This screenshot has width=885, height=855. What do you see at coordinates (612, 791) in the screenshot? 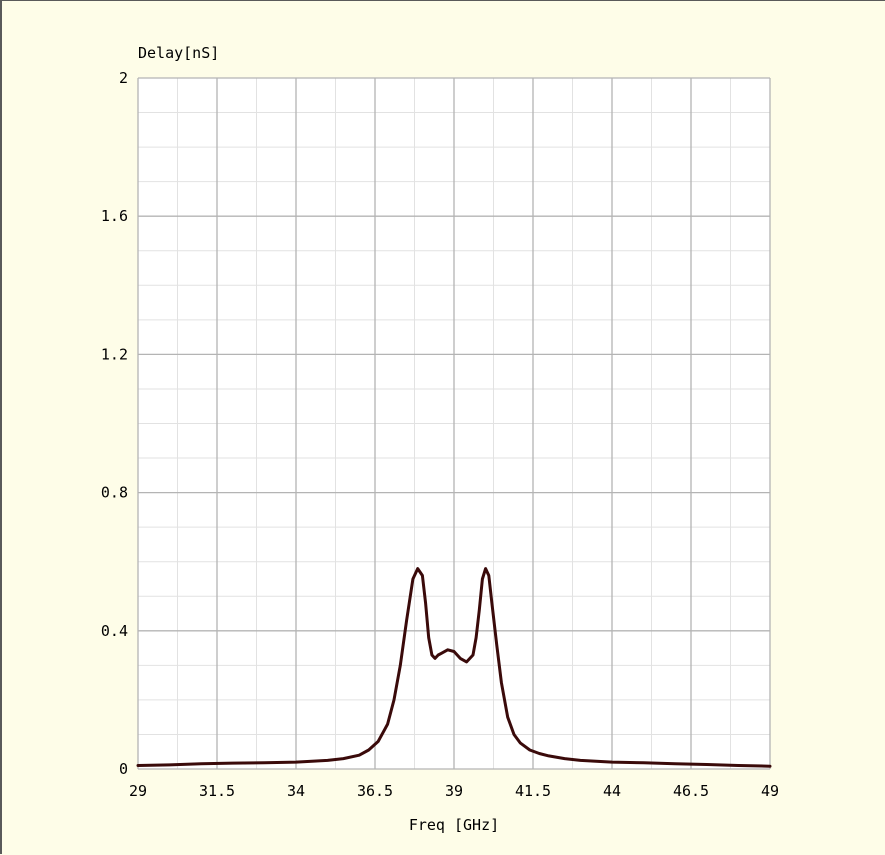
I see `x-tick-label: 44` at bounding box center [612, 791].